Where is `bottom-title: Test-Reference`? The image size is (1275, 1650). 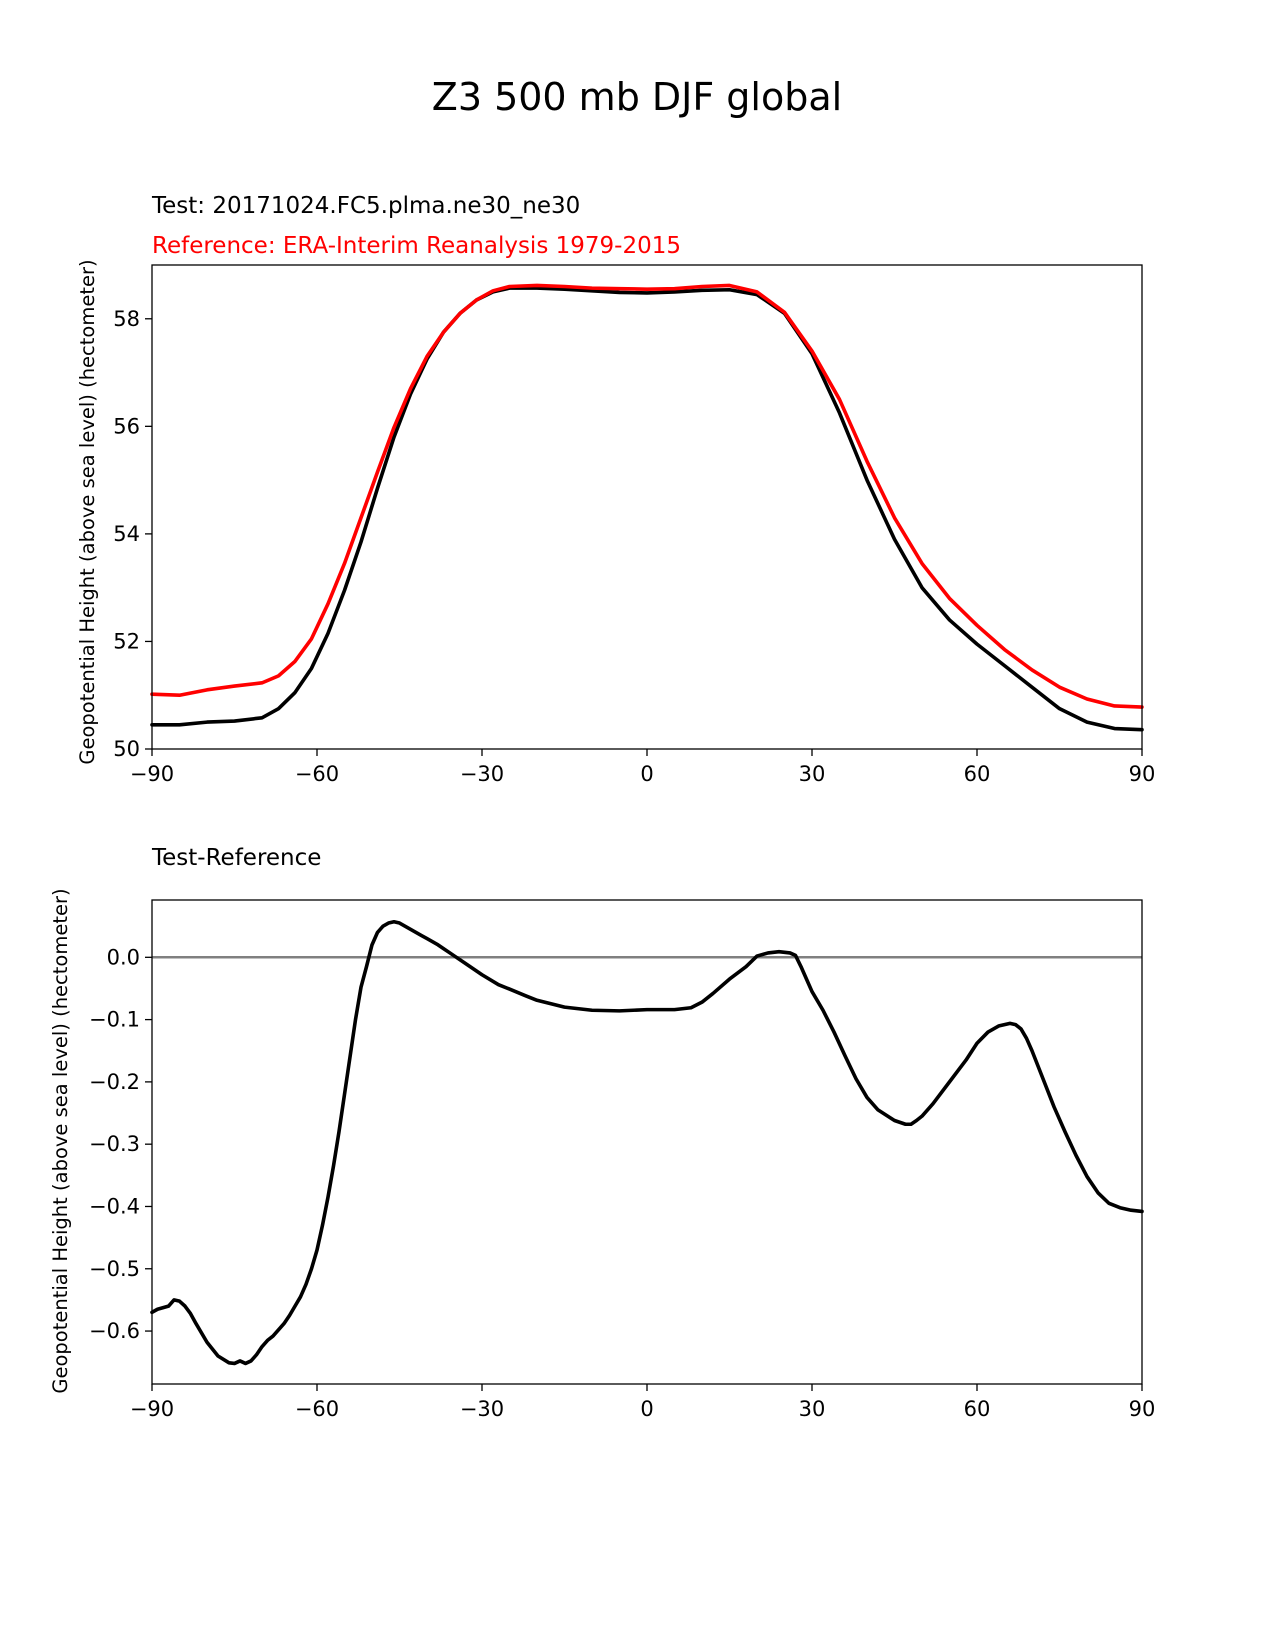 bottom-title: Test-Reference is located at coordinates (236, 858).